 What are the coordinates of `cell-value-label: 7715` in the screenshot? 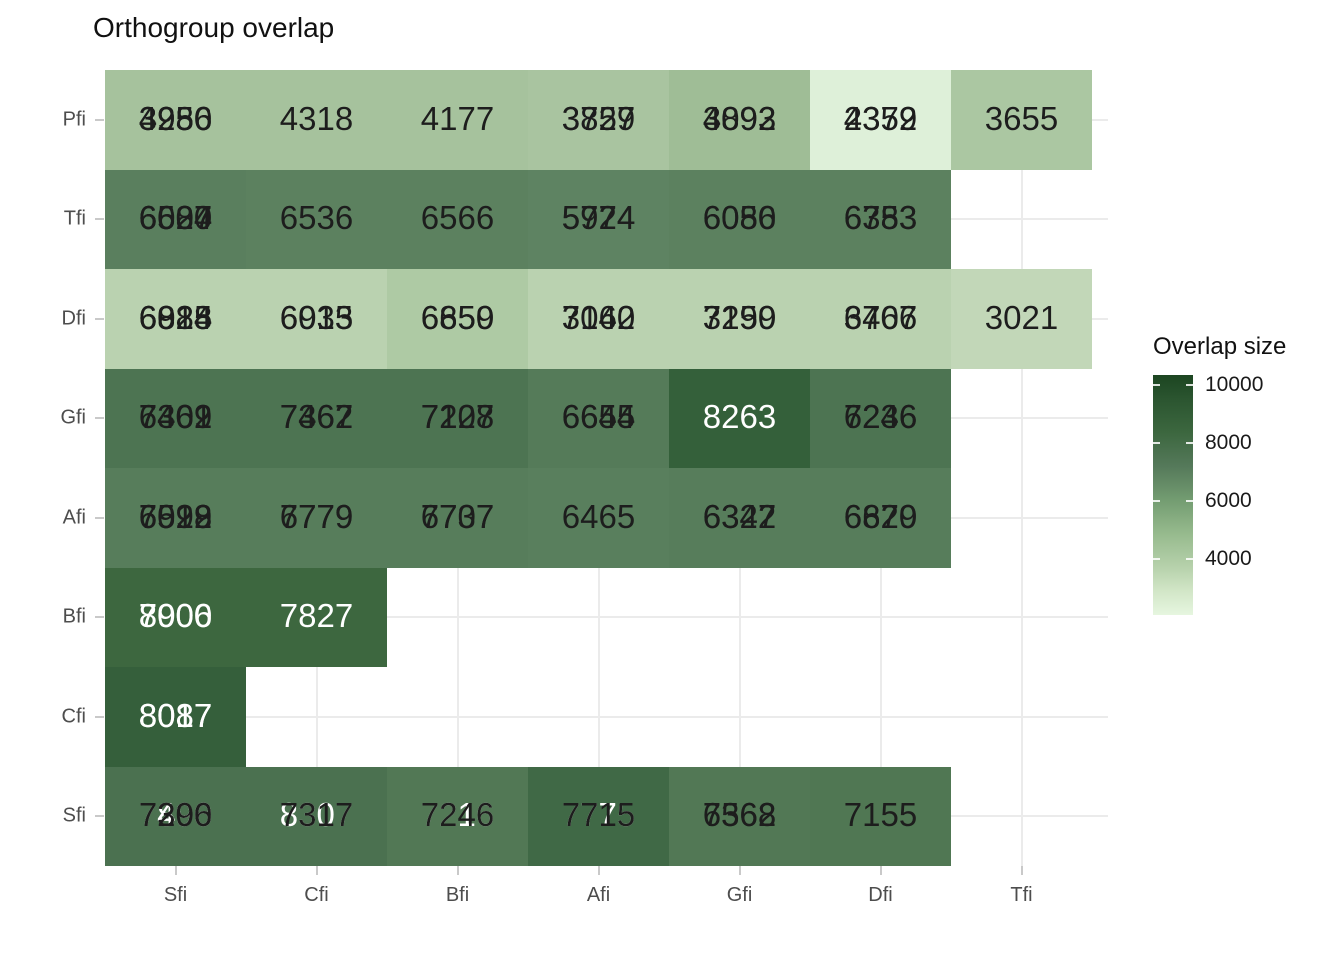 It's located at (598, 815).